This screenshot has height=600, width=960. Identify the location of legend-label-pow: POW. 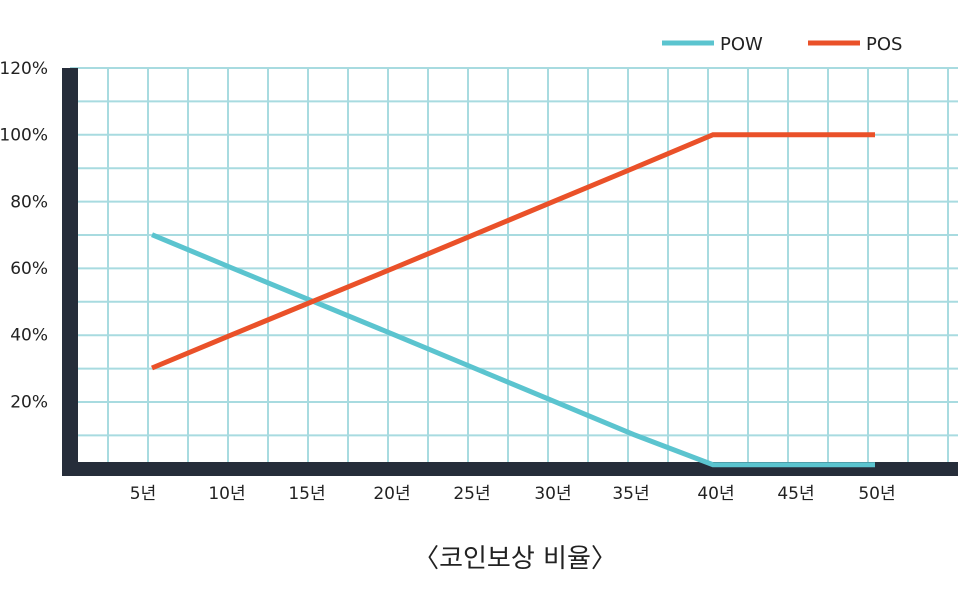
(741, 44).